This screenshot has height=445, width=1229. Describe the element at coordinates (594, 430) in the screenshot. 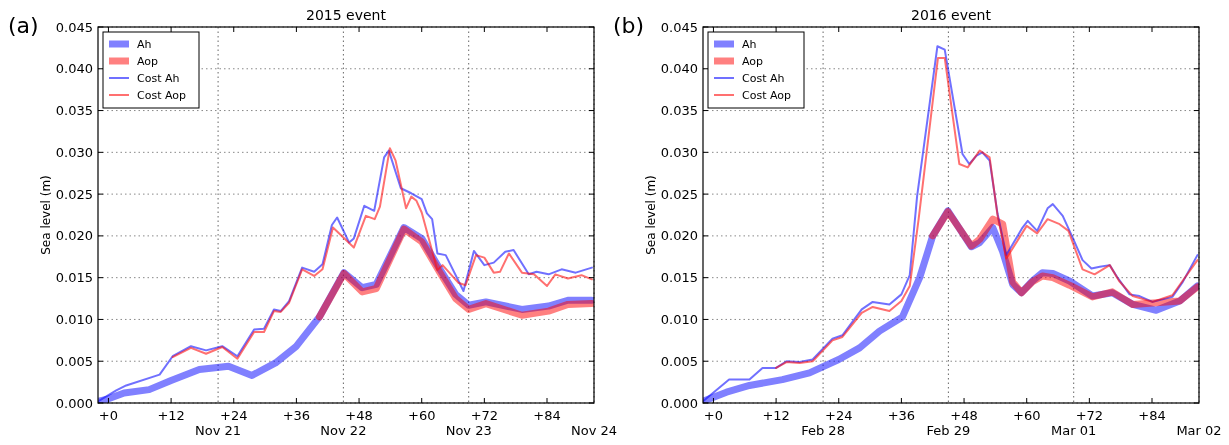

I see `ref-line-label: Nov 24` at that location.